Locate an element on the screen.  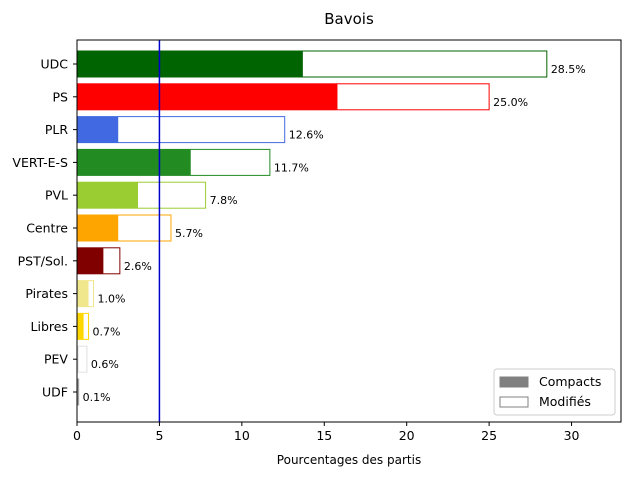
bar-compact-ps is located at coordinates (207, 96).